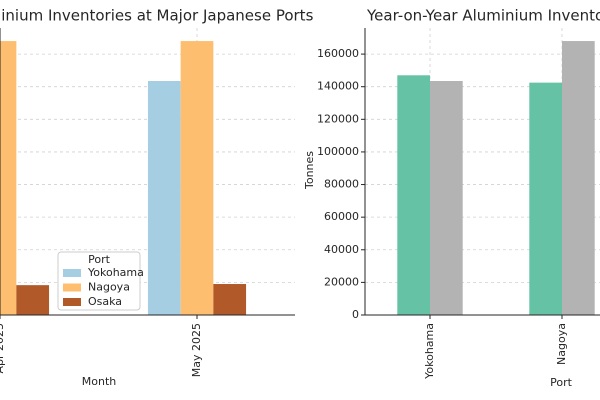 The height and width of the screenshot is (400, 600). What do you see at coordinates (338, 86) in the screenshot?
I see `y-tick-label: 140000` at bounding box center [338, 86].